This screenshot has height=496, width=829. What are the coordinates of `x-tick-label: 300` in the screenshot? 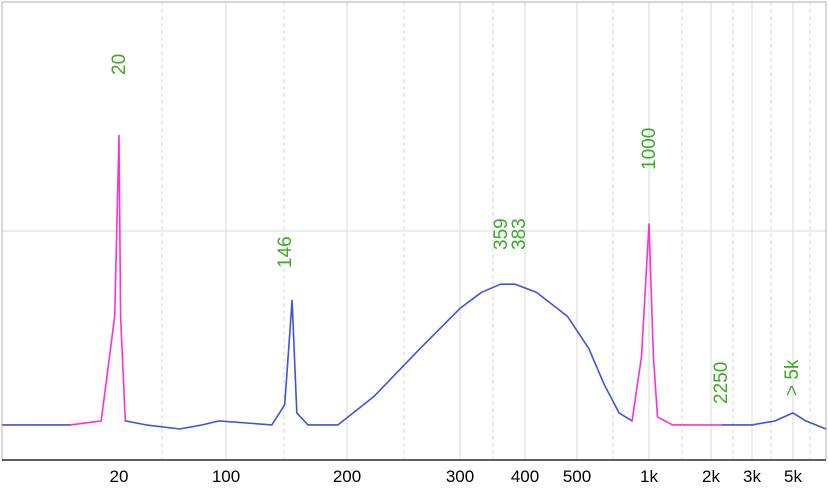 It's located at (460, 476).